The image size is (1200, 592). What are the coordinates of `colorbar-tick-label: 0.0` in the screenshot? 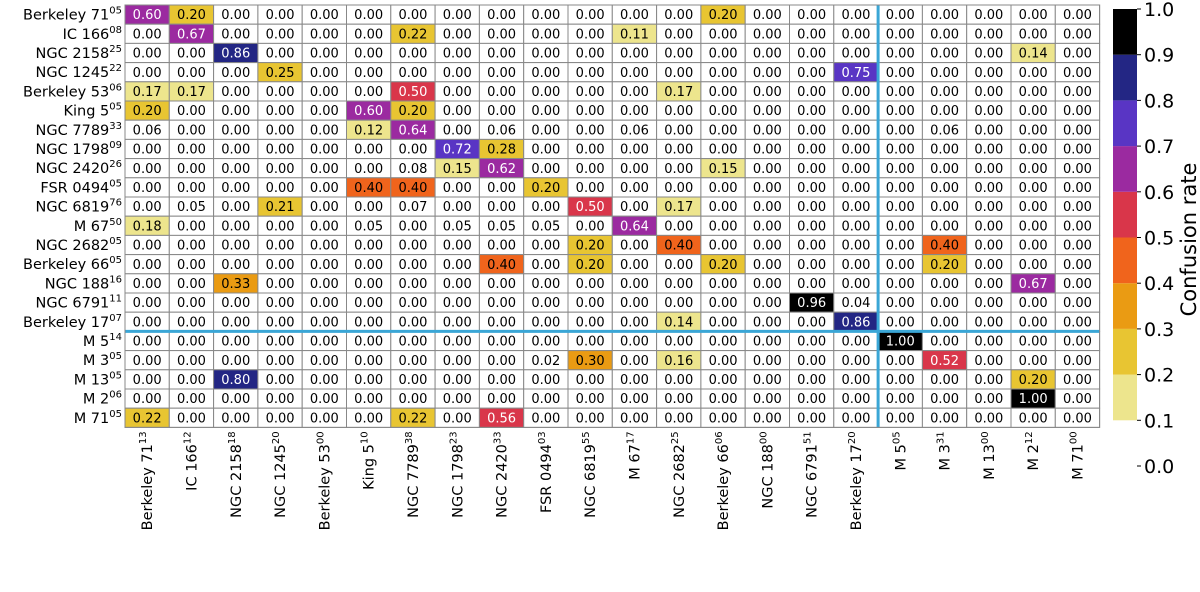 It's located at (1159, 467).